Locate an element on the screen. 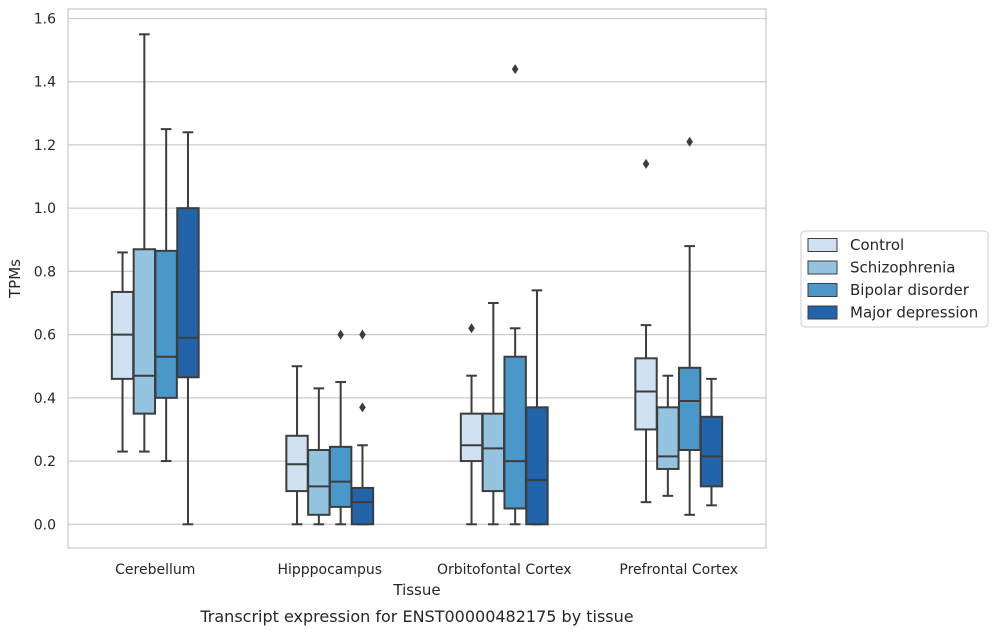 This screenshot has height=634, width=997. y-tick-label: 0.0 is located at coordinates (45, 525).